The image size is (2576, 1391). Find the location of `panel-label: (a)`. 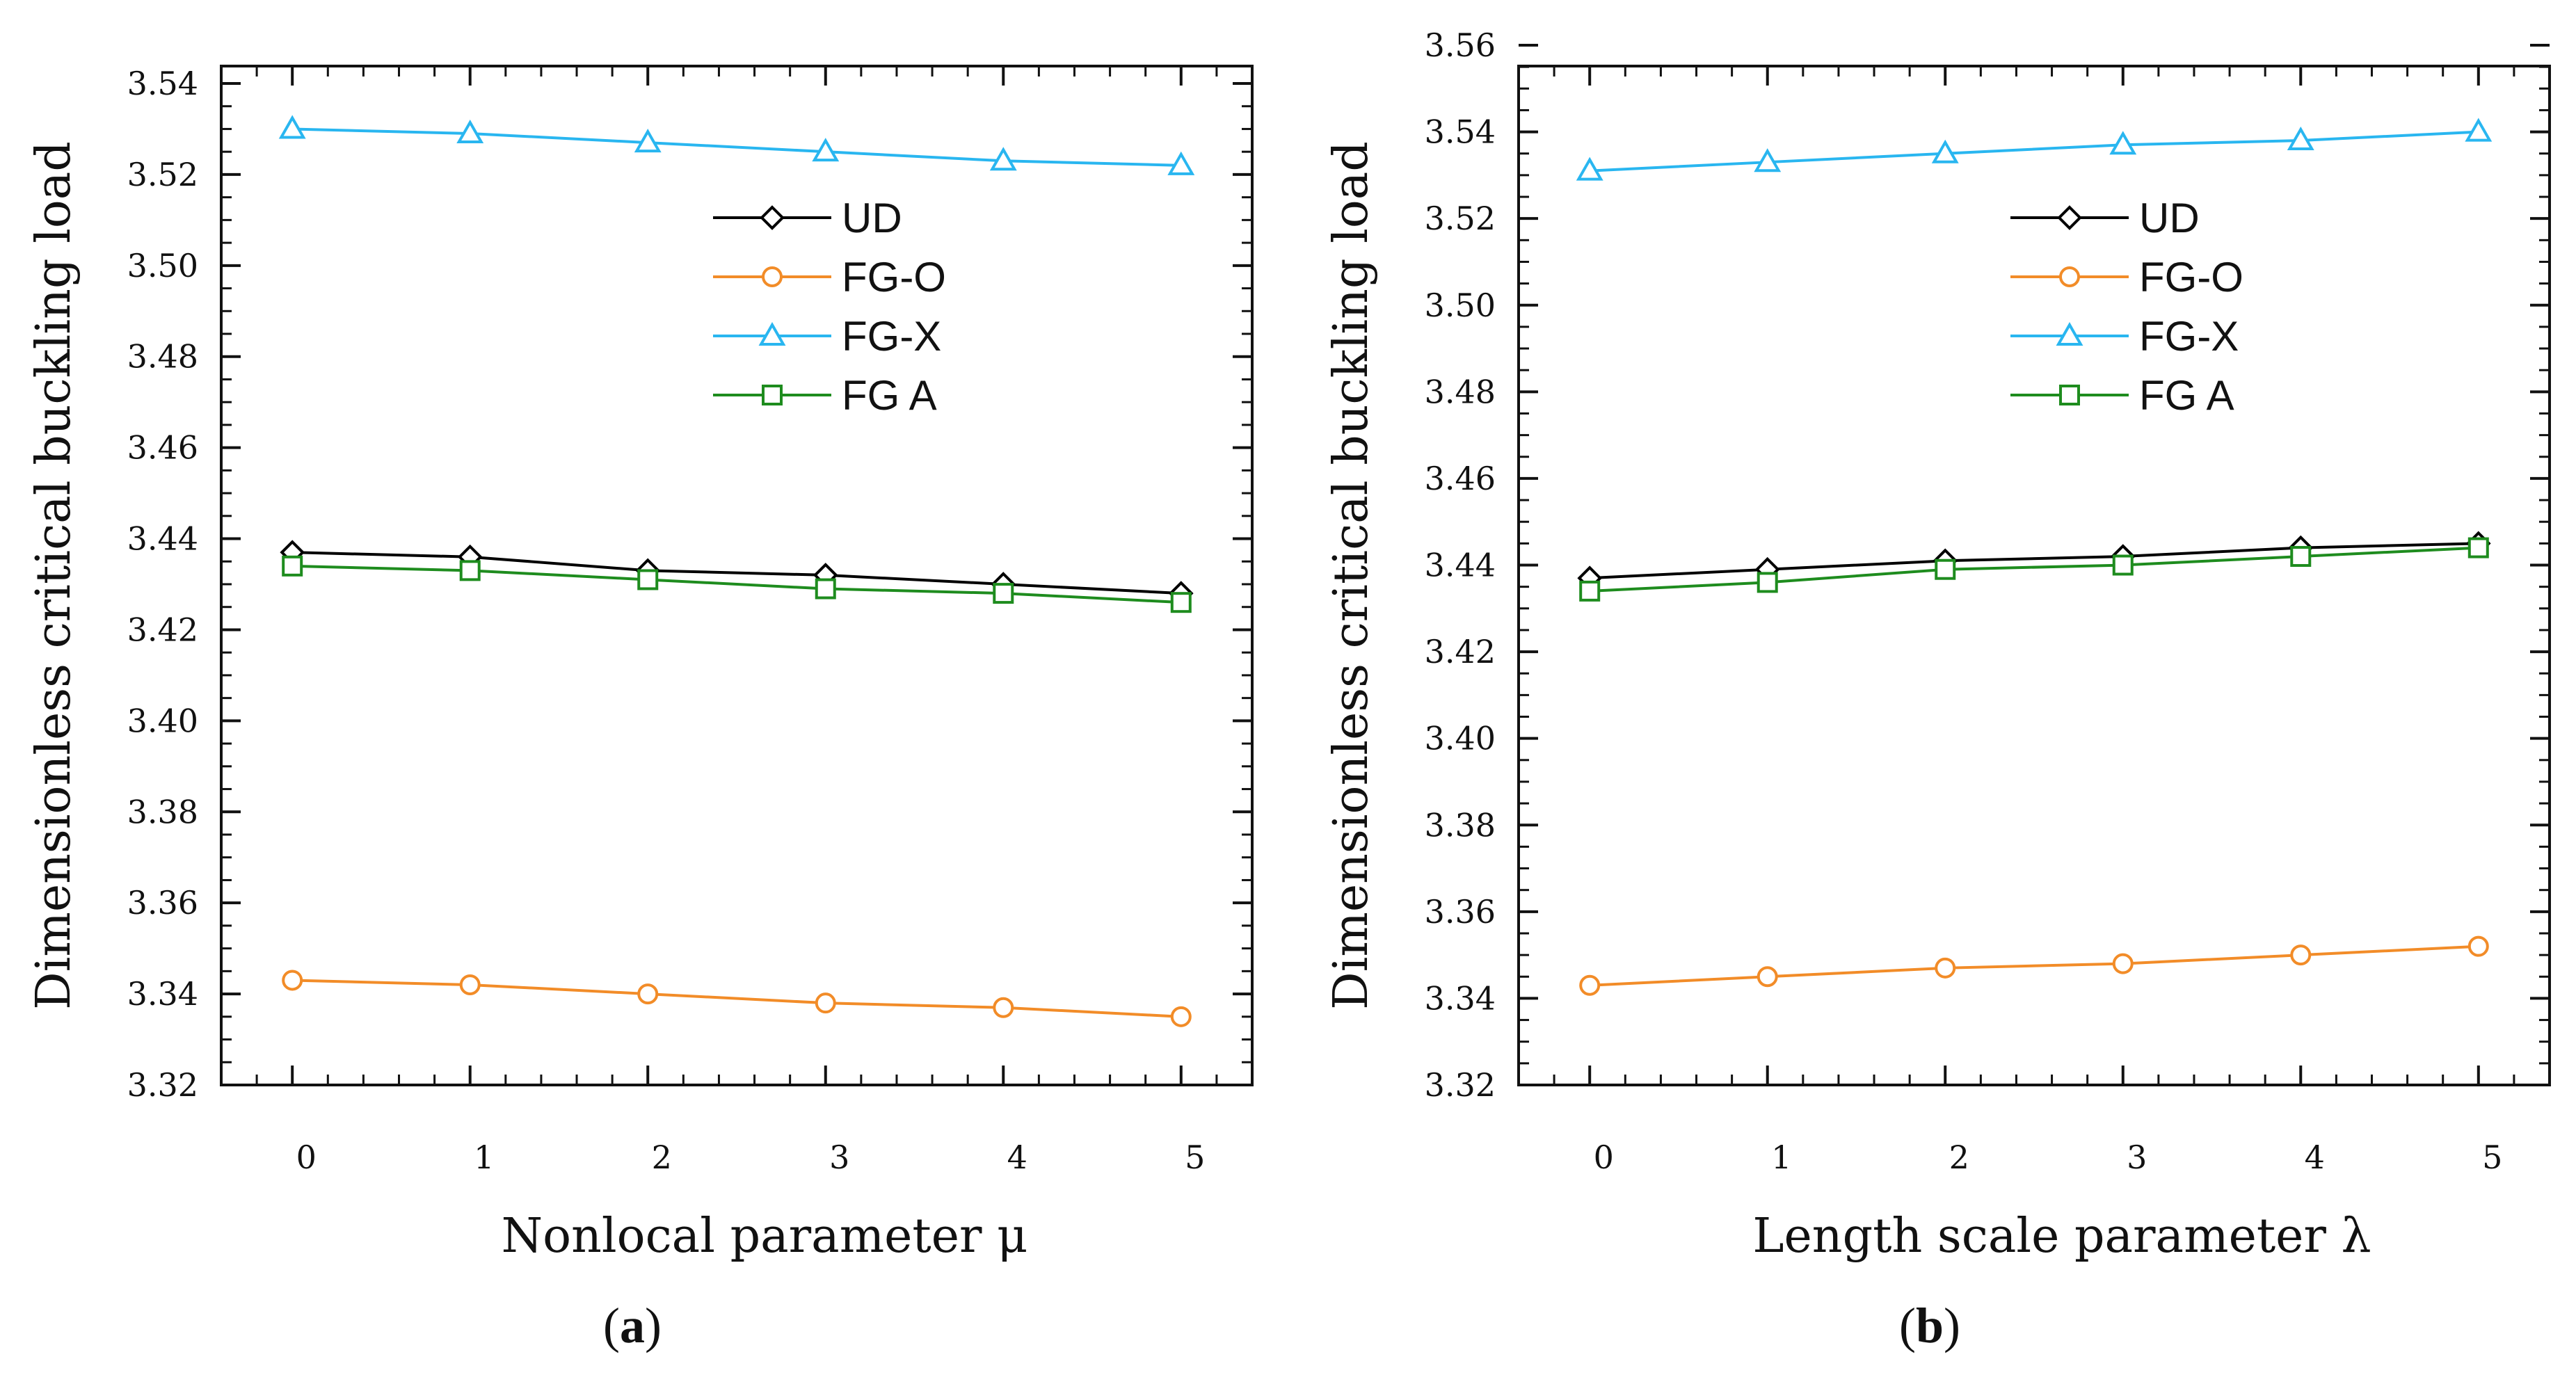

panel-label: (a) is located at coordinates (632, 1325).